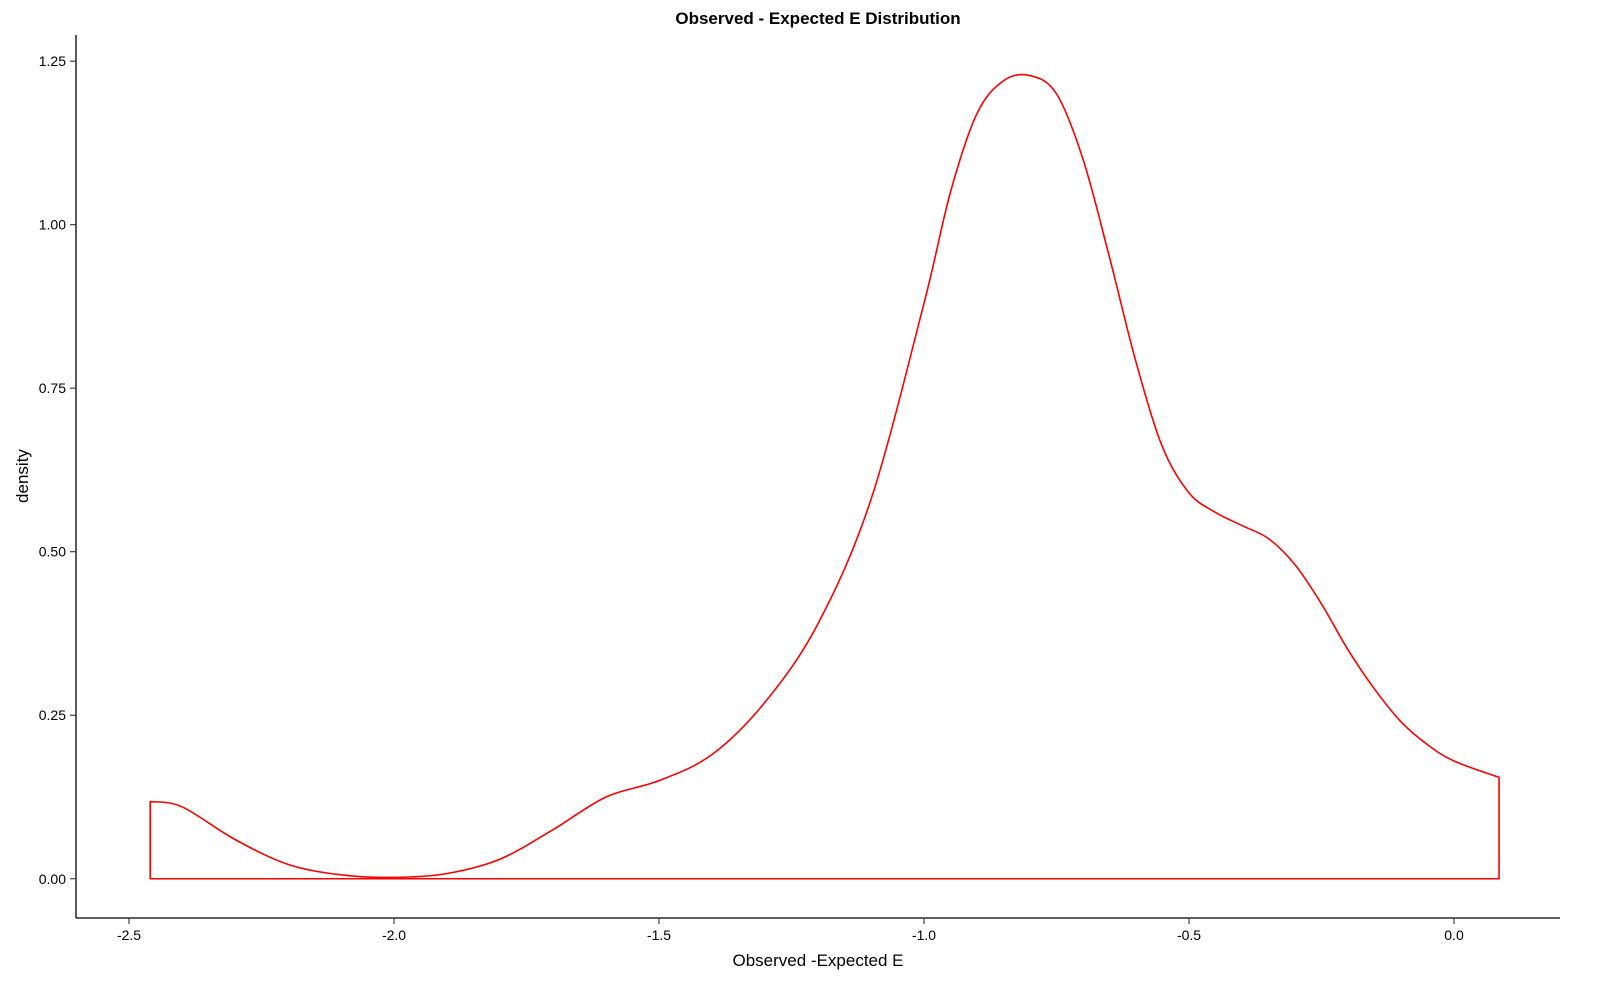  What do you see at coordinates (52, 225) in the screenshot?
I see `y-tick-label: 1.00` at bounding box center [52, 225].